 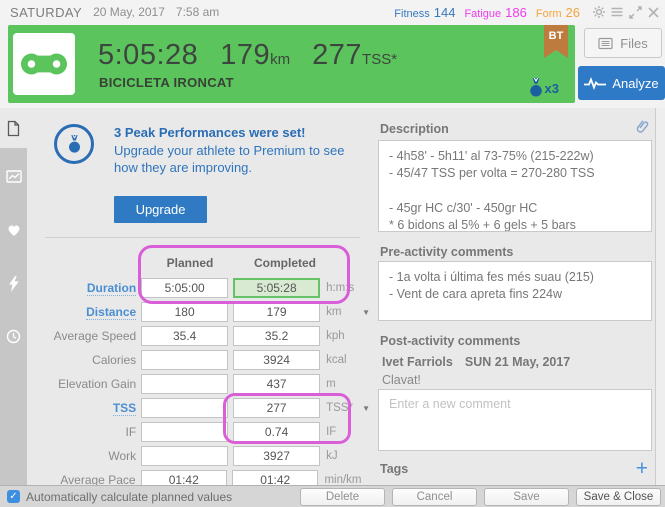 What do you see at coordinates (653, 12) in the screenshot?
I see `close-icon` at bounding box center [653, 12].